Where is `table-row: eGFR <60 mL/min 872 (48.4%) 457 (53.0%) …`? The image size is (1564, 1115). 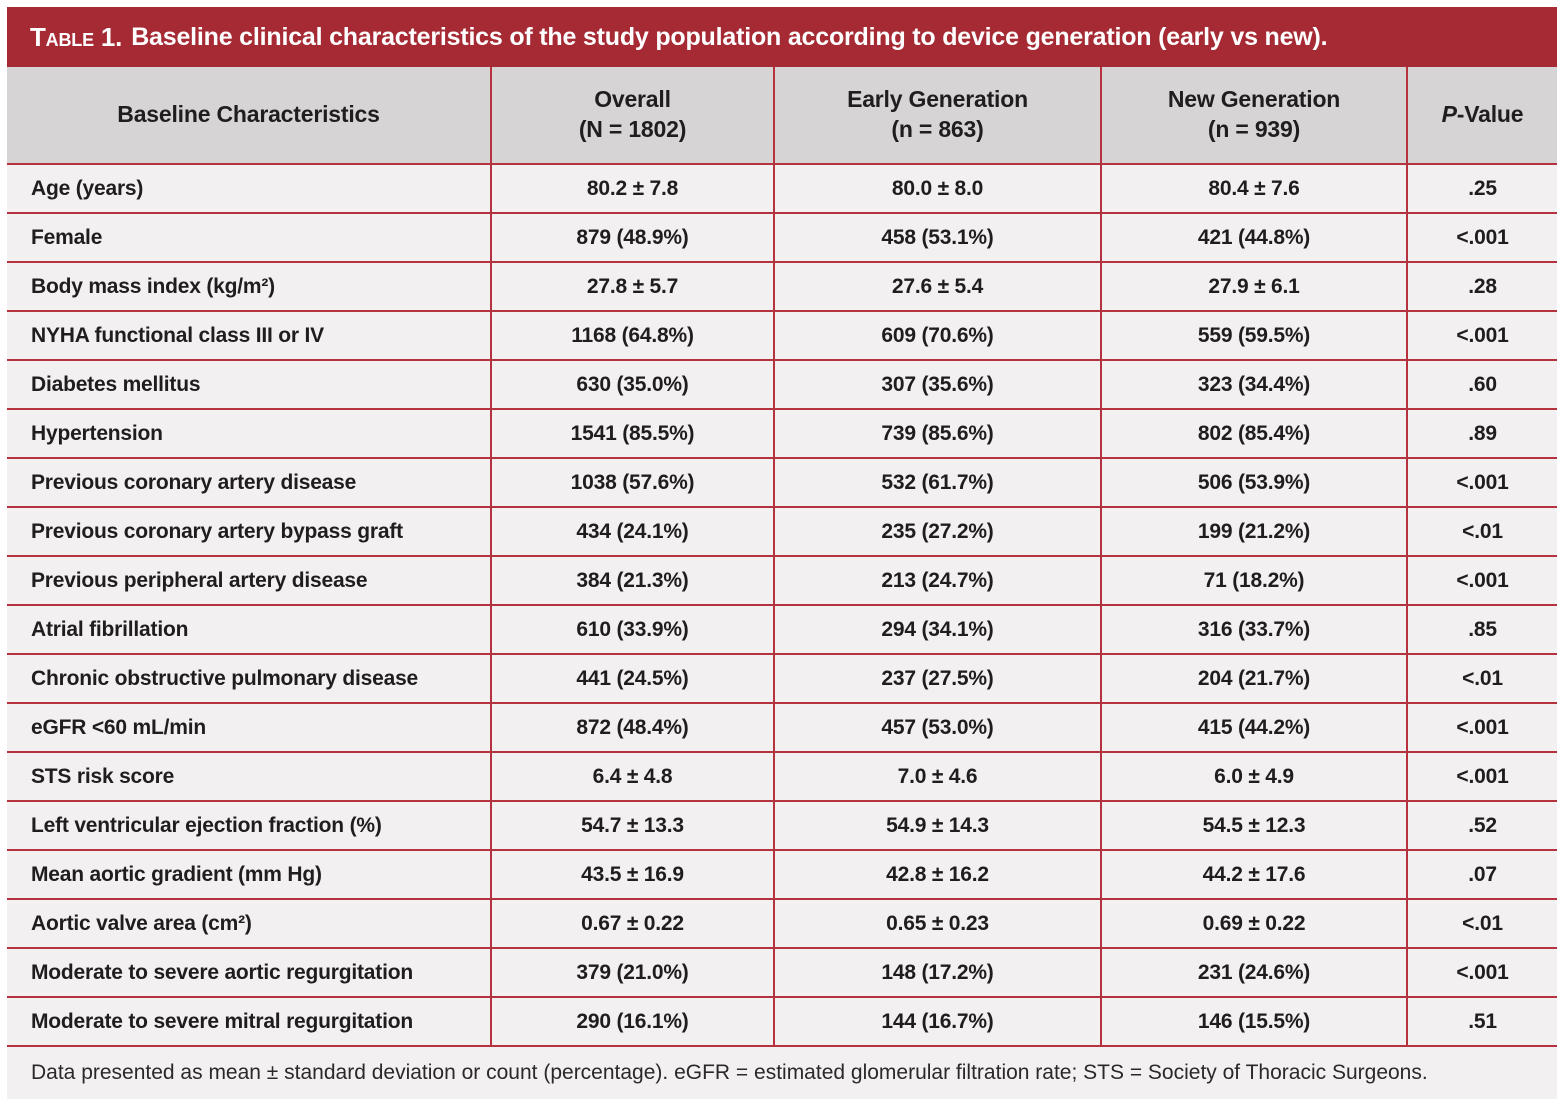 table-row: eGFR <60 mL/min 872 (48.4%) 457 (53.0%) … is located at coordinates (782, 728).